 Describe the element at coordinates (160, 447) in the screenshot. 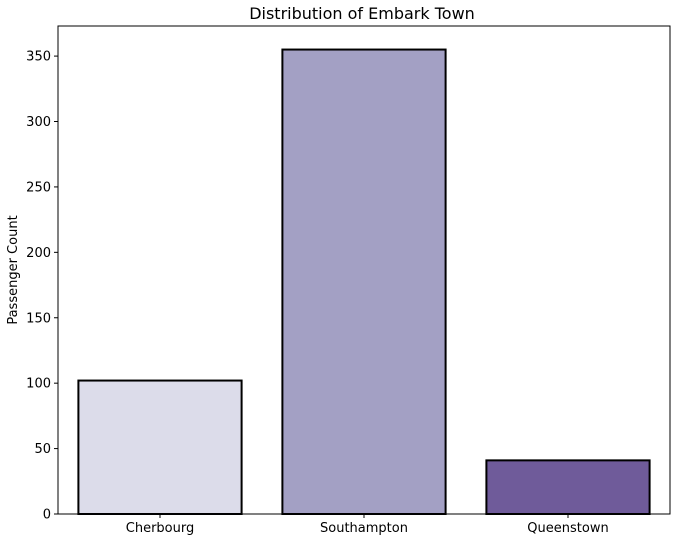

I see `bar-cherbourg` at that location.